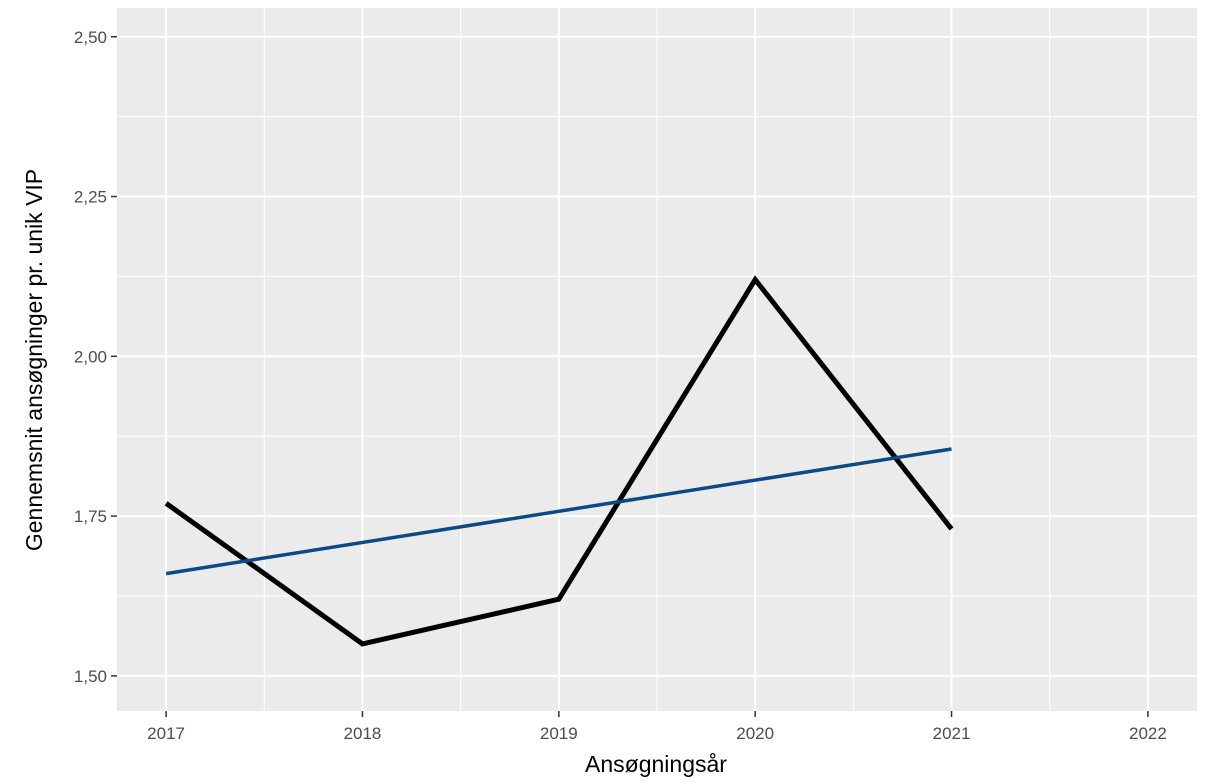  Describe the element at coordinates (166, 733) in the screenshot. I see `x-tick-label: 2017` at that location.